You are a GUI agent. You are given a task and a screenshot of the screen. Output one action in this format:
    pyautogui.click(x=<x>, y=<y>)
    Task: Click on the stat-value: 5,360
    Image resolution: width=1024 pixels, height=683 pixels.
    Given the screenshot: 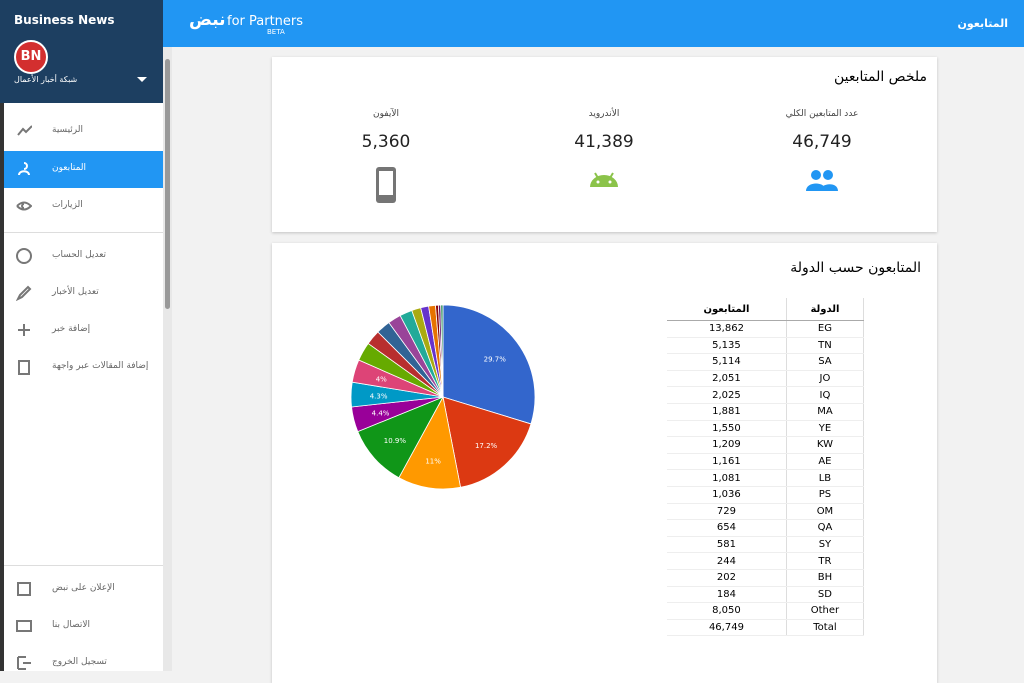 What is the action you would take?
    pyautogui.click(x=386, y=142)
    